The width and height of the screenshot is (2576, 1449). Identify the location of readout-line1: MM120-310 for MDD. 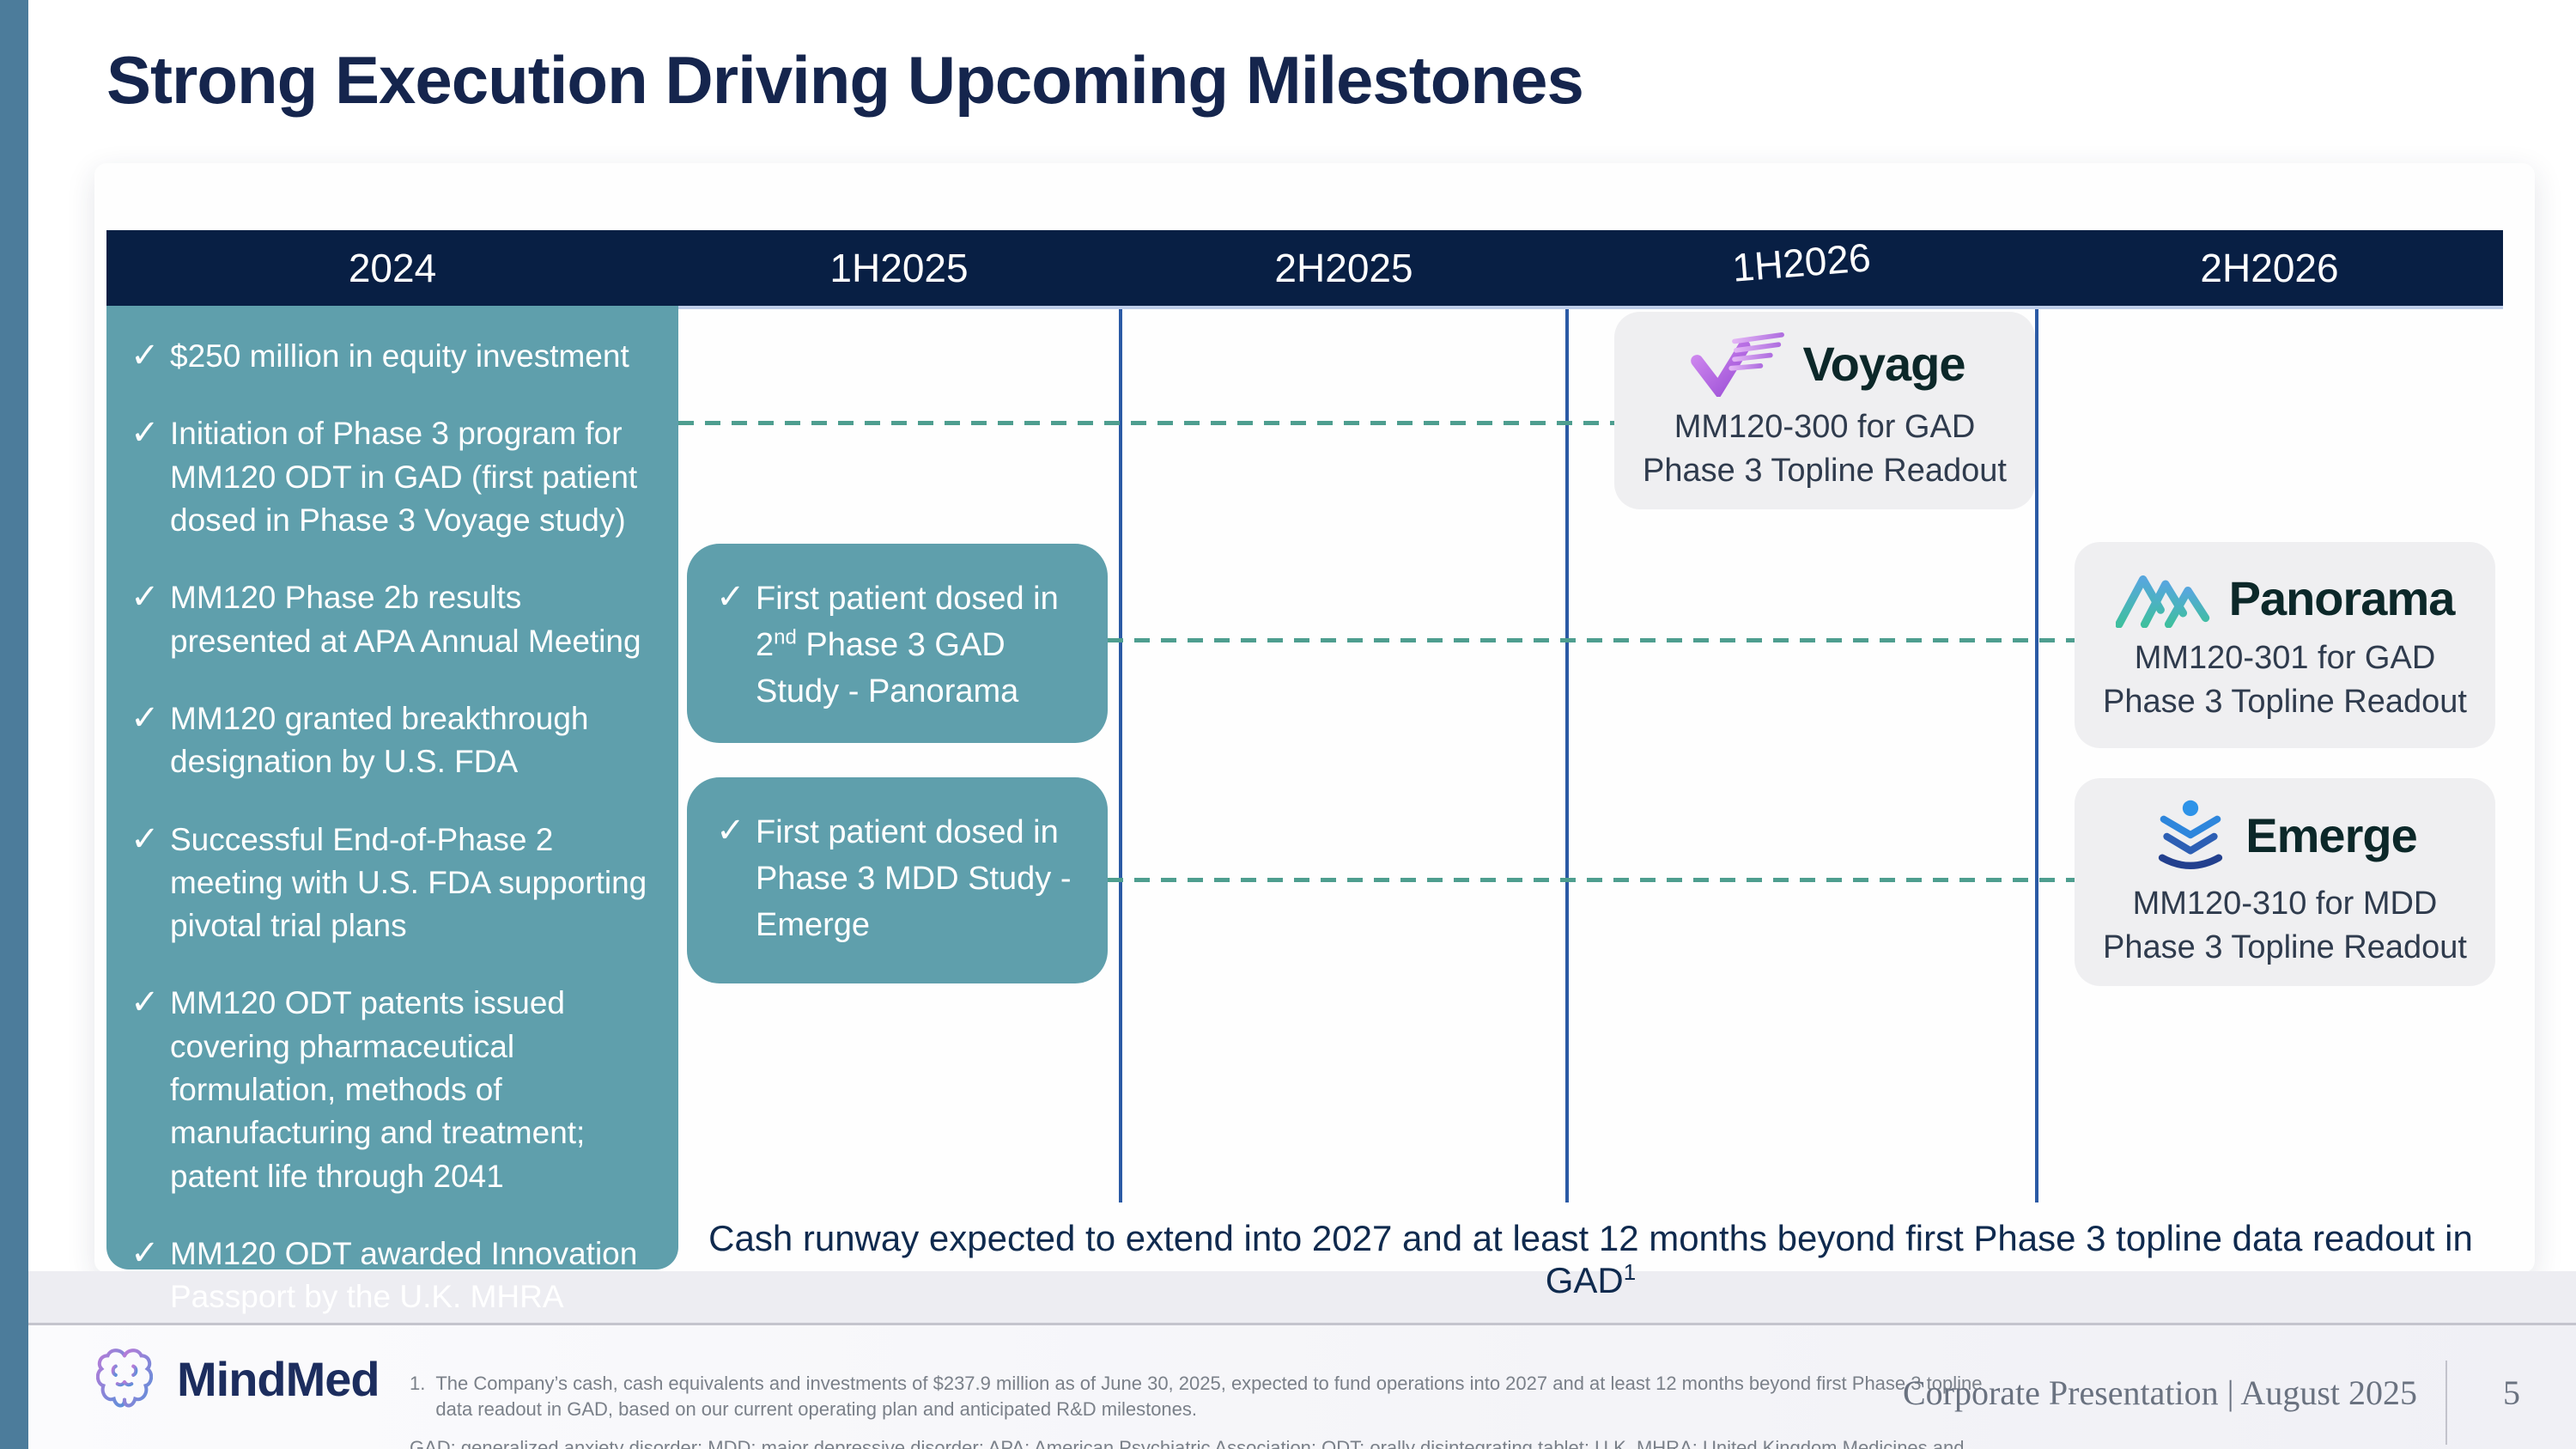
(2285, 903).